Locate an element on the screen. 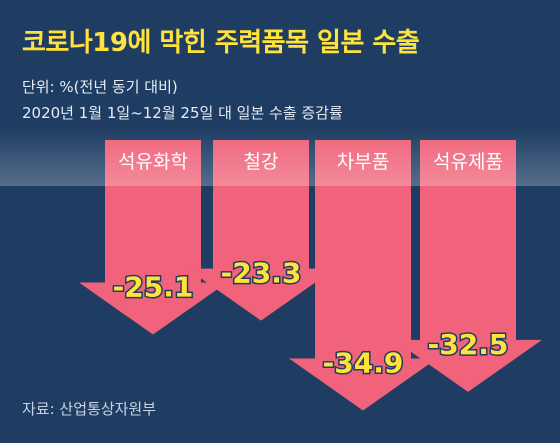 The image size is (560, 443). value-label: -32.5 is located at coordinates (468, 344).